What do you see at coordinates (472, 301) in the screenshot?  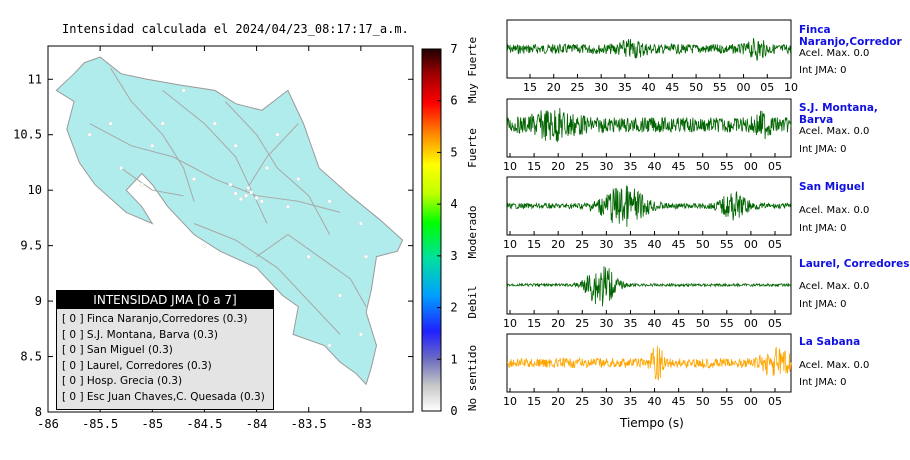 I see `colorbar-label: Debil` at bounding box center [472, 301].